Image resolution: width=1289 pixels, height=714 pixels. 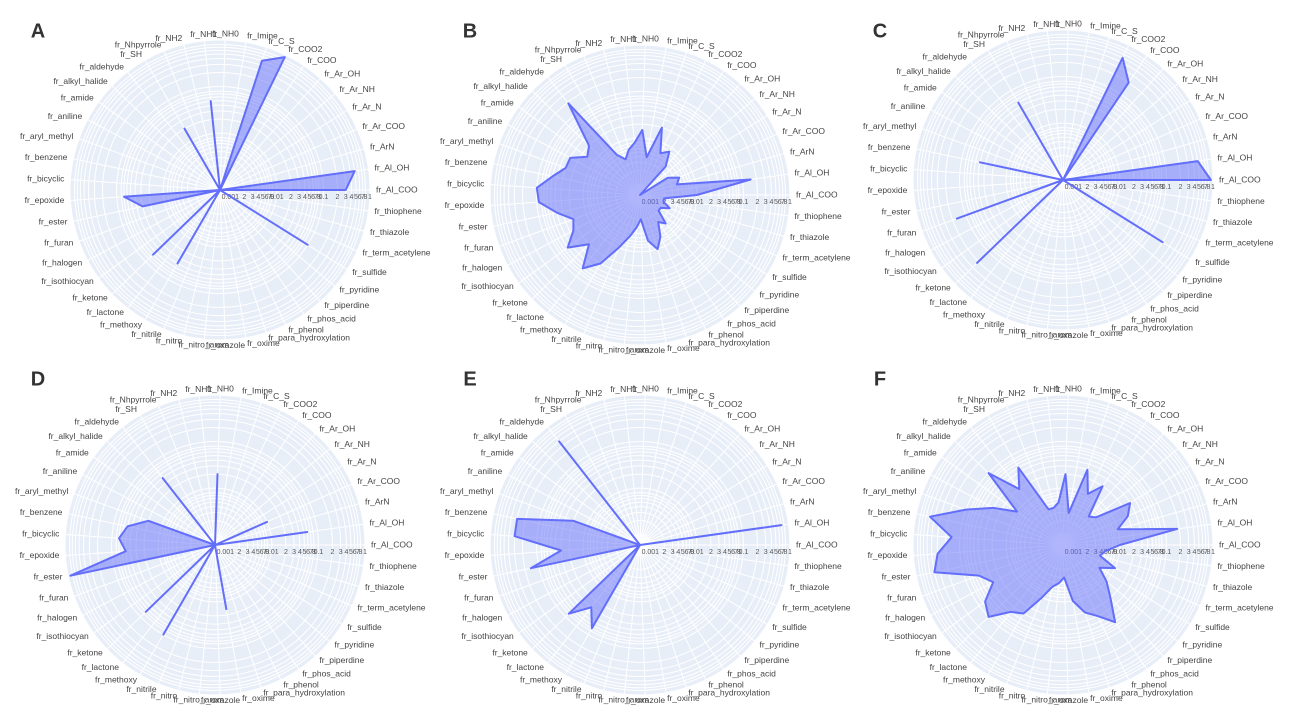 What do you see at coordinates (41, 533) in the screenshot?
I see `category-label: fr_bicyclic` at bounding box center [41, 533].